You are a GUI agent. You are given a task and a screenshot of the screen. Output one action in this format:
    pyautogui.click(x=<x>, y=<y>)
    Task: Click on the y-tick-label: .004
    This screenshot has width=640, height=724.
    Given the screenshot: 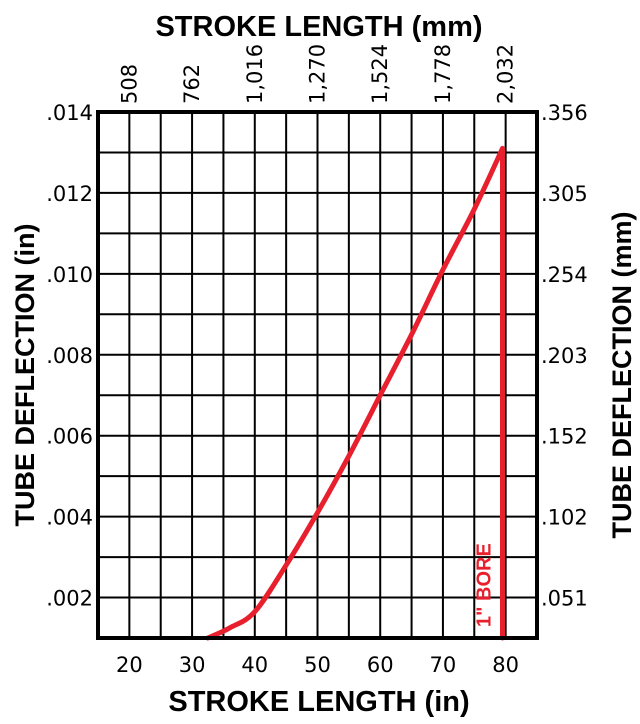 What is the action you would take?
    pyautogui.click(x=69, y=518)
    